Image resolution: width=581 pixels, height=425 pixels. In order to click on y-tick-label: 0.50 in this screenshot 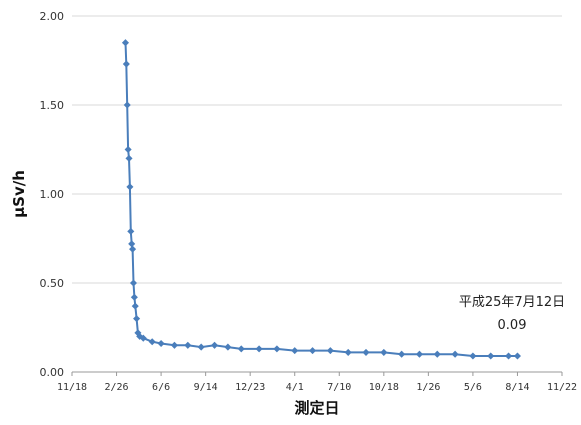, I will do `click(52, 283)`.